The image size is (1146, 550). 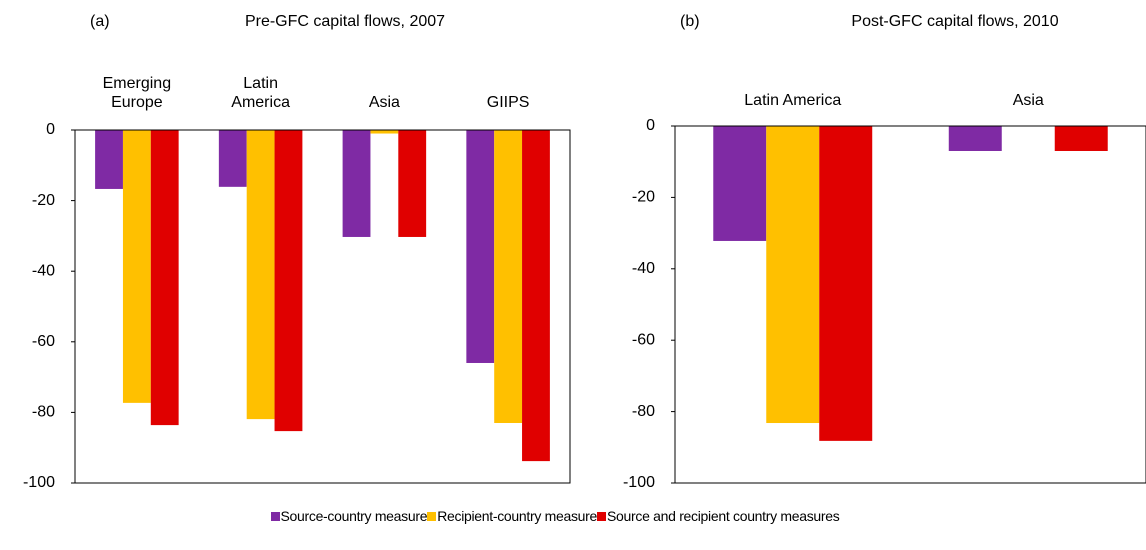 I want to click on panel-label: (a), so click(x=100, y=21).